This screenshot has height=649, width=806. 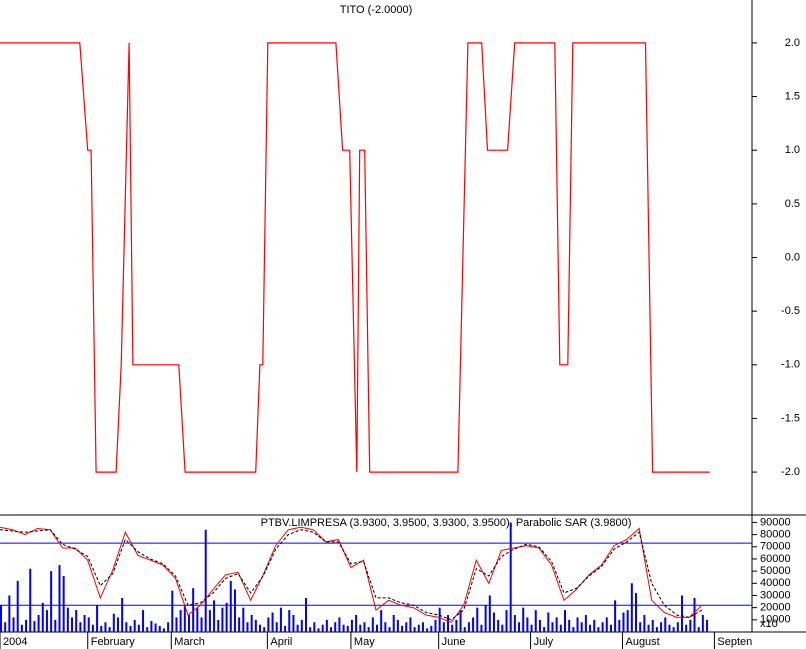 What do you see at coordinates (775, 571) in the screenshot?
I see `y-tick-label: 50000` at bounding box center [775, 571].